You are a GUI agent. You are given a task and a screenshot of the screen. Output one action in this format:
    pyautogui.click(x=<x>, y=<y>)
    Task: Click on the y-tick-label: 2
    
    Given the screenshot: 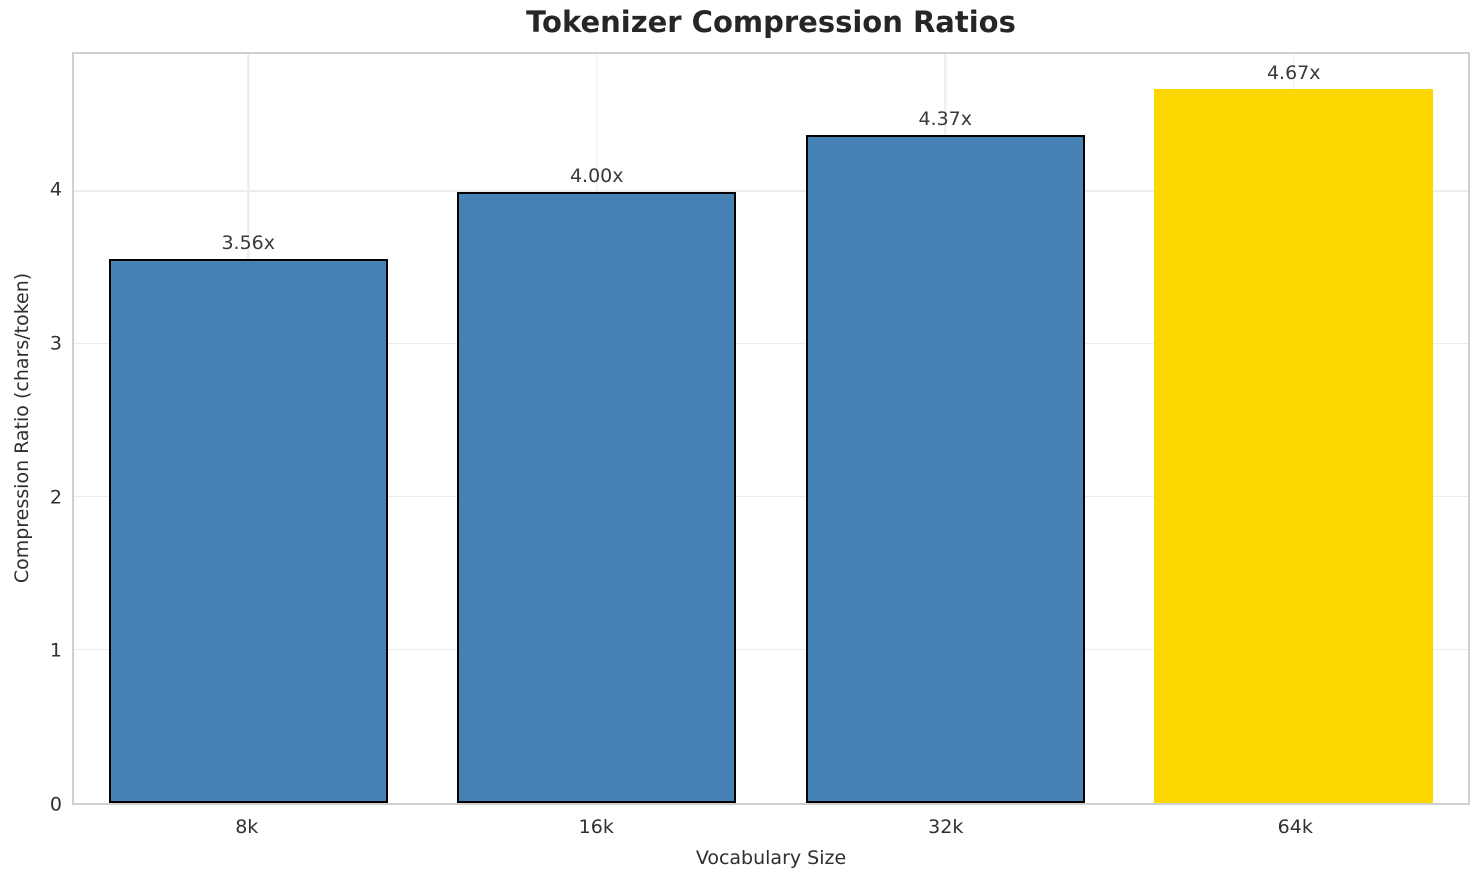 What is the action you would take?
    pyautogui.click(x=55, y=497)
    